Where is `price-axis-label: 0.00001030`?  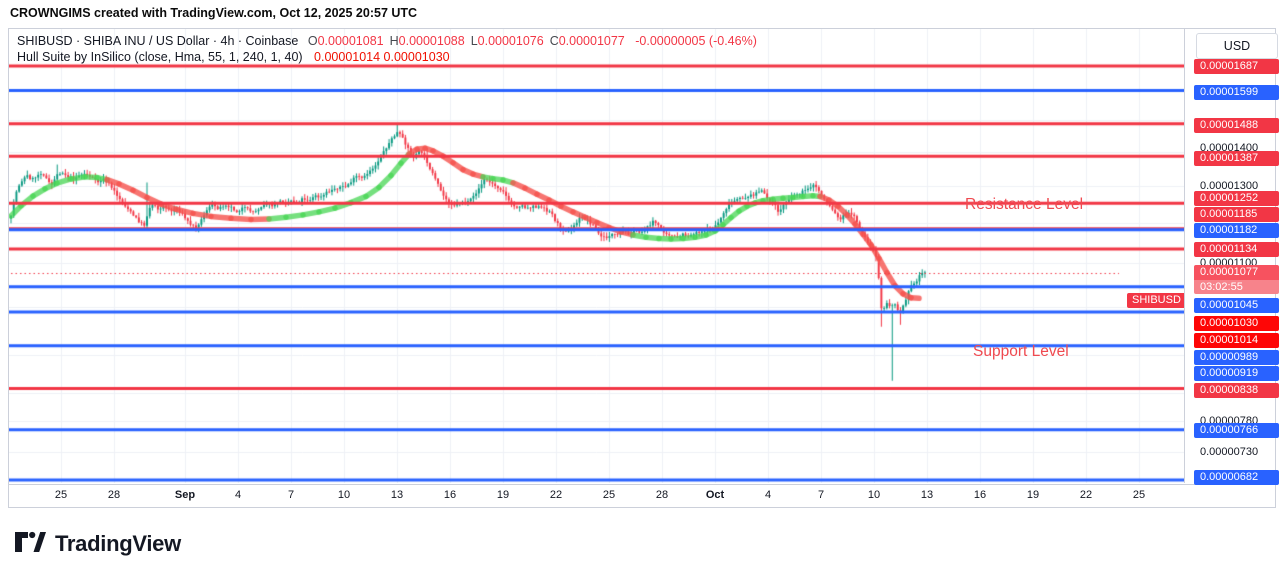 price-axis-label: 0.00001030 is located at coordinates (1236, 323).